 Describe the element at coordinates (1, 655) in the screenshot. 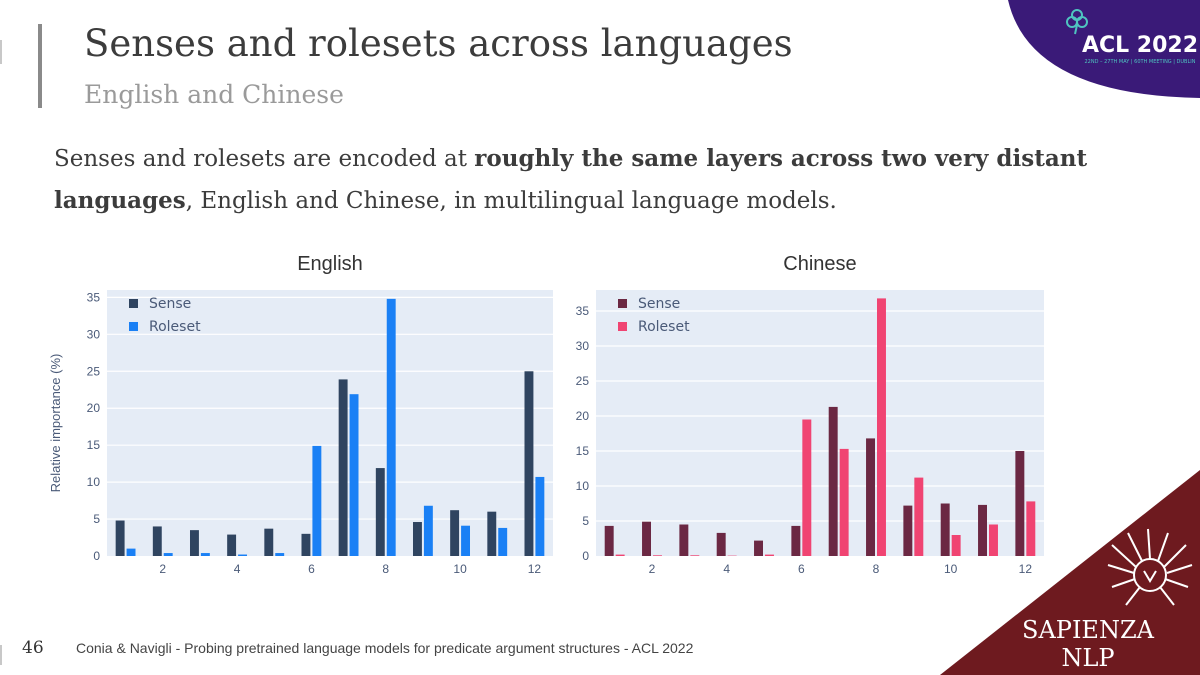

I see `edge-marker` at that location.